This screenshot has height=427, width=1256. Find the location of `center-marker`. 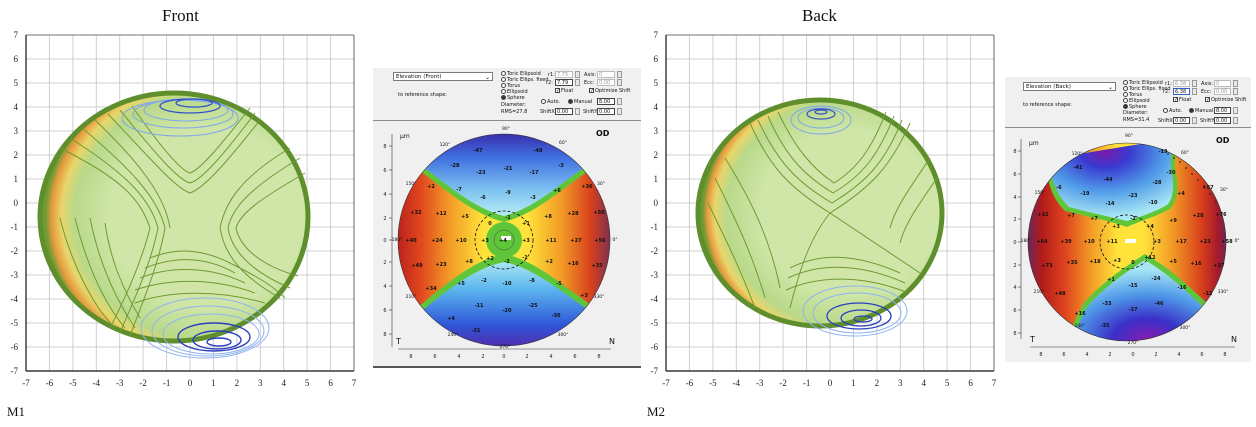

center-marker is located at coordinates (506, 238).